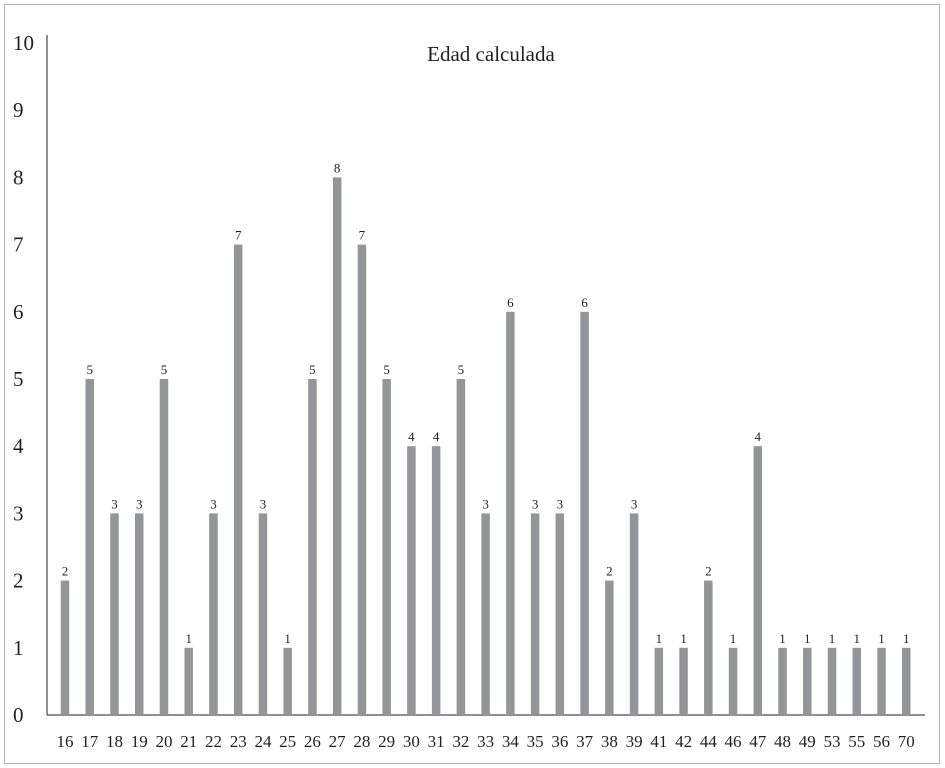 This screenshot has height=768, width=945. I want to click on x-tick-label: 29, so click(386, 741).